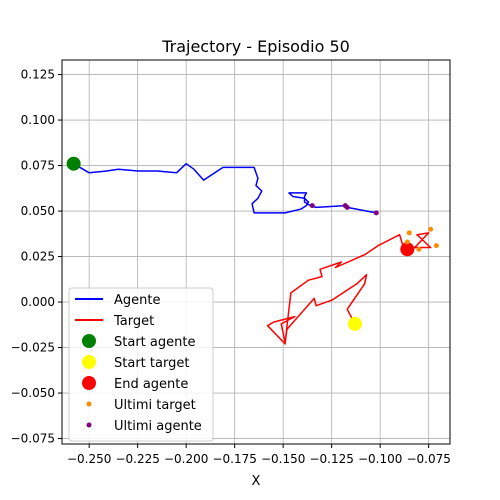 The image size is (500, 500). I want to click on marker-end-agente, so click(407, 249).